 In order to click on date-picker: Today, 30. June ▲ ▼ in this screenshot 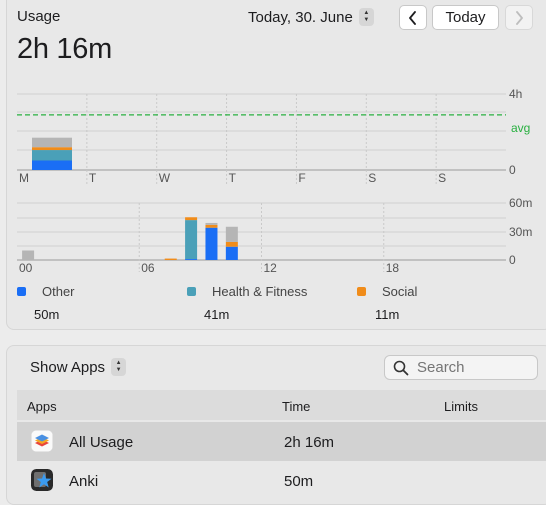, I will do `click(311, 17)`.